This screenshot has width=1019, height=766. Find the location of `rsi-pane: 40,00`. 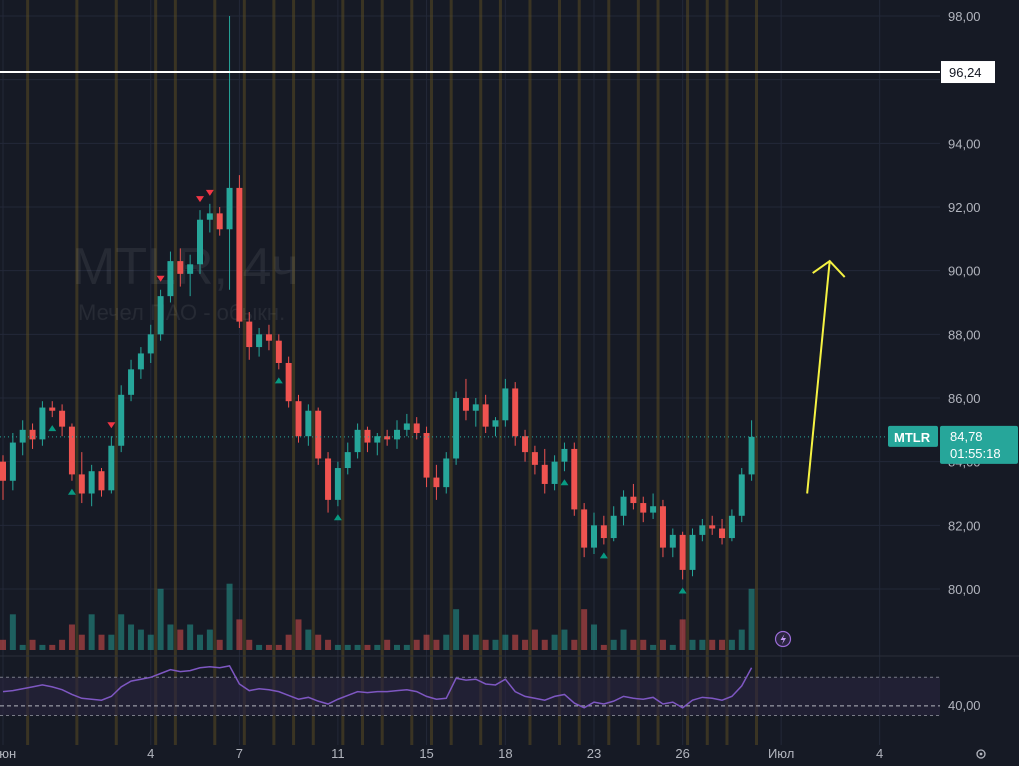

rsi-pane: 40,00 is located at coordinates (509, 685).